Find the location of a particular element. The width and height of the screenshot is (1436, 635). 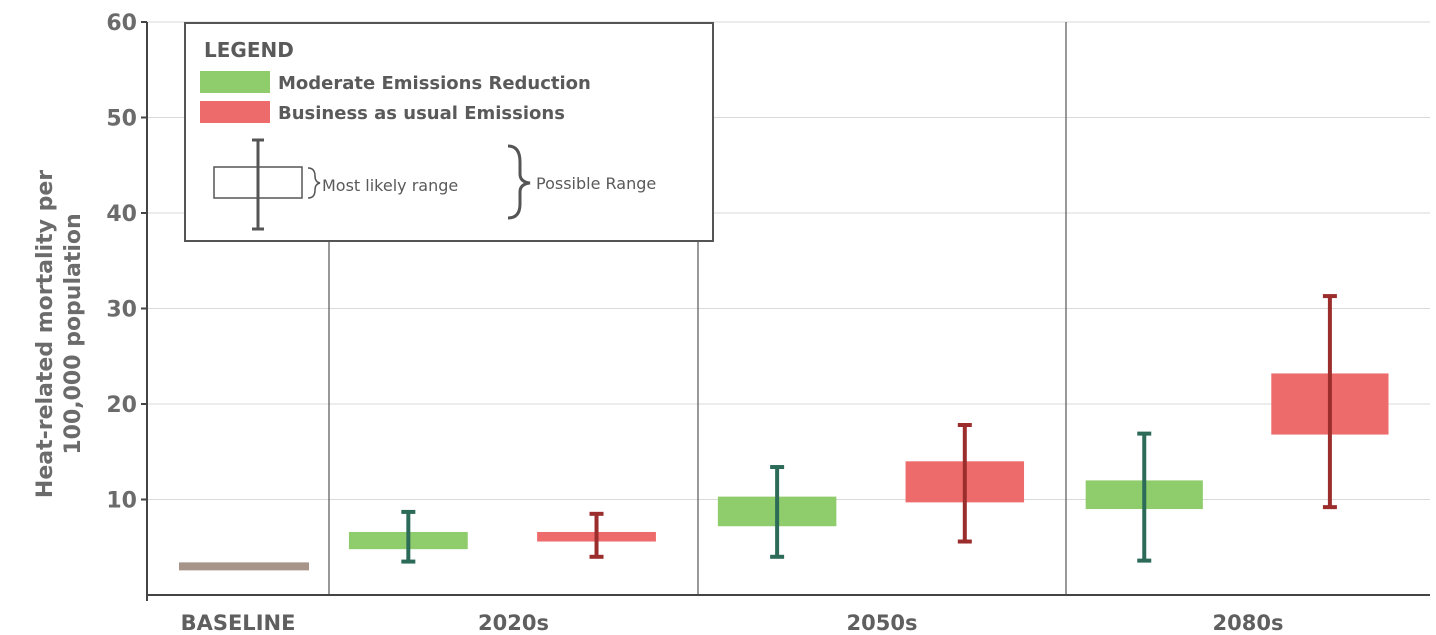

box-moderate-2020s is located at coordinates (408, 536).